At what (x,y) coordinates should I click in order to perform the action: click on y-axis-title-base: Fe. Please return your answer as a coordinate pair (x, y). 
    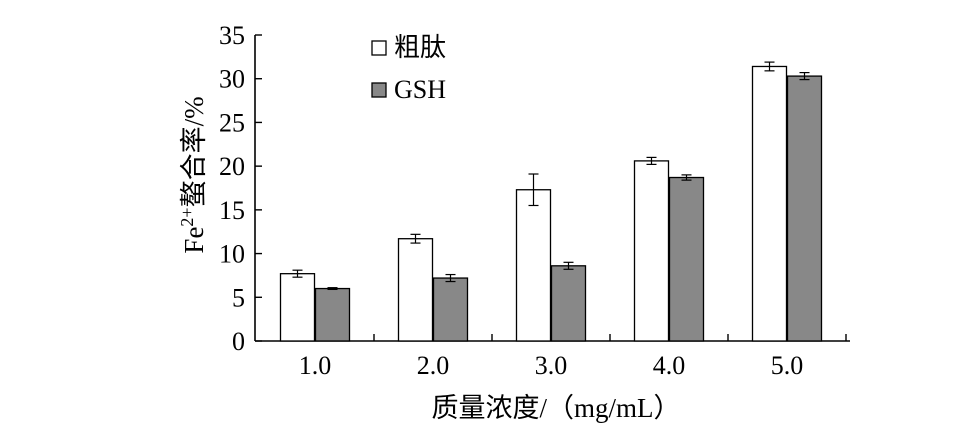
    Looking at the image, I should click on (194, 240).